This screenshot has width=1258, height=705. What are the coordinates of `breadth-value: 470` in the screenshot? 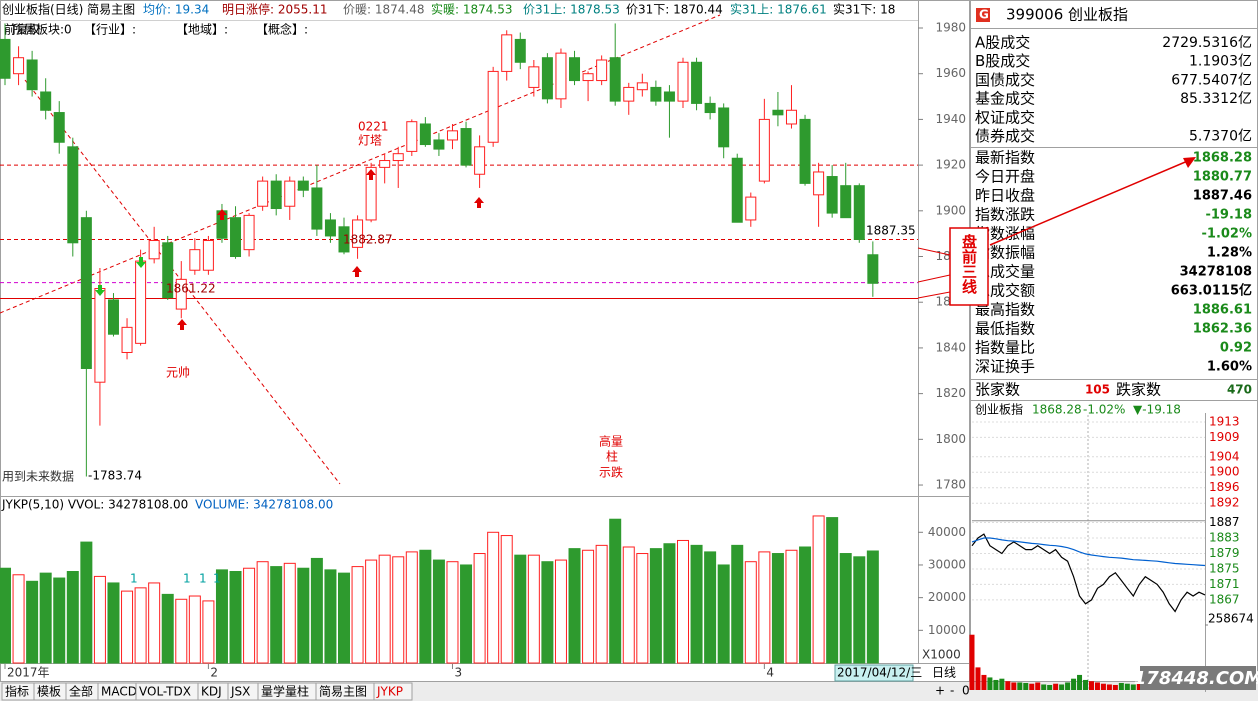 It's located at (1239, 390).